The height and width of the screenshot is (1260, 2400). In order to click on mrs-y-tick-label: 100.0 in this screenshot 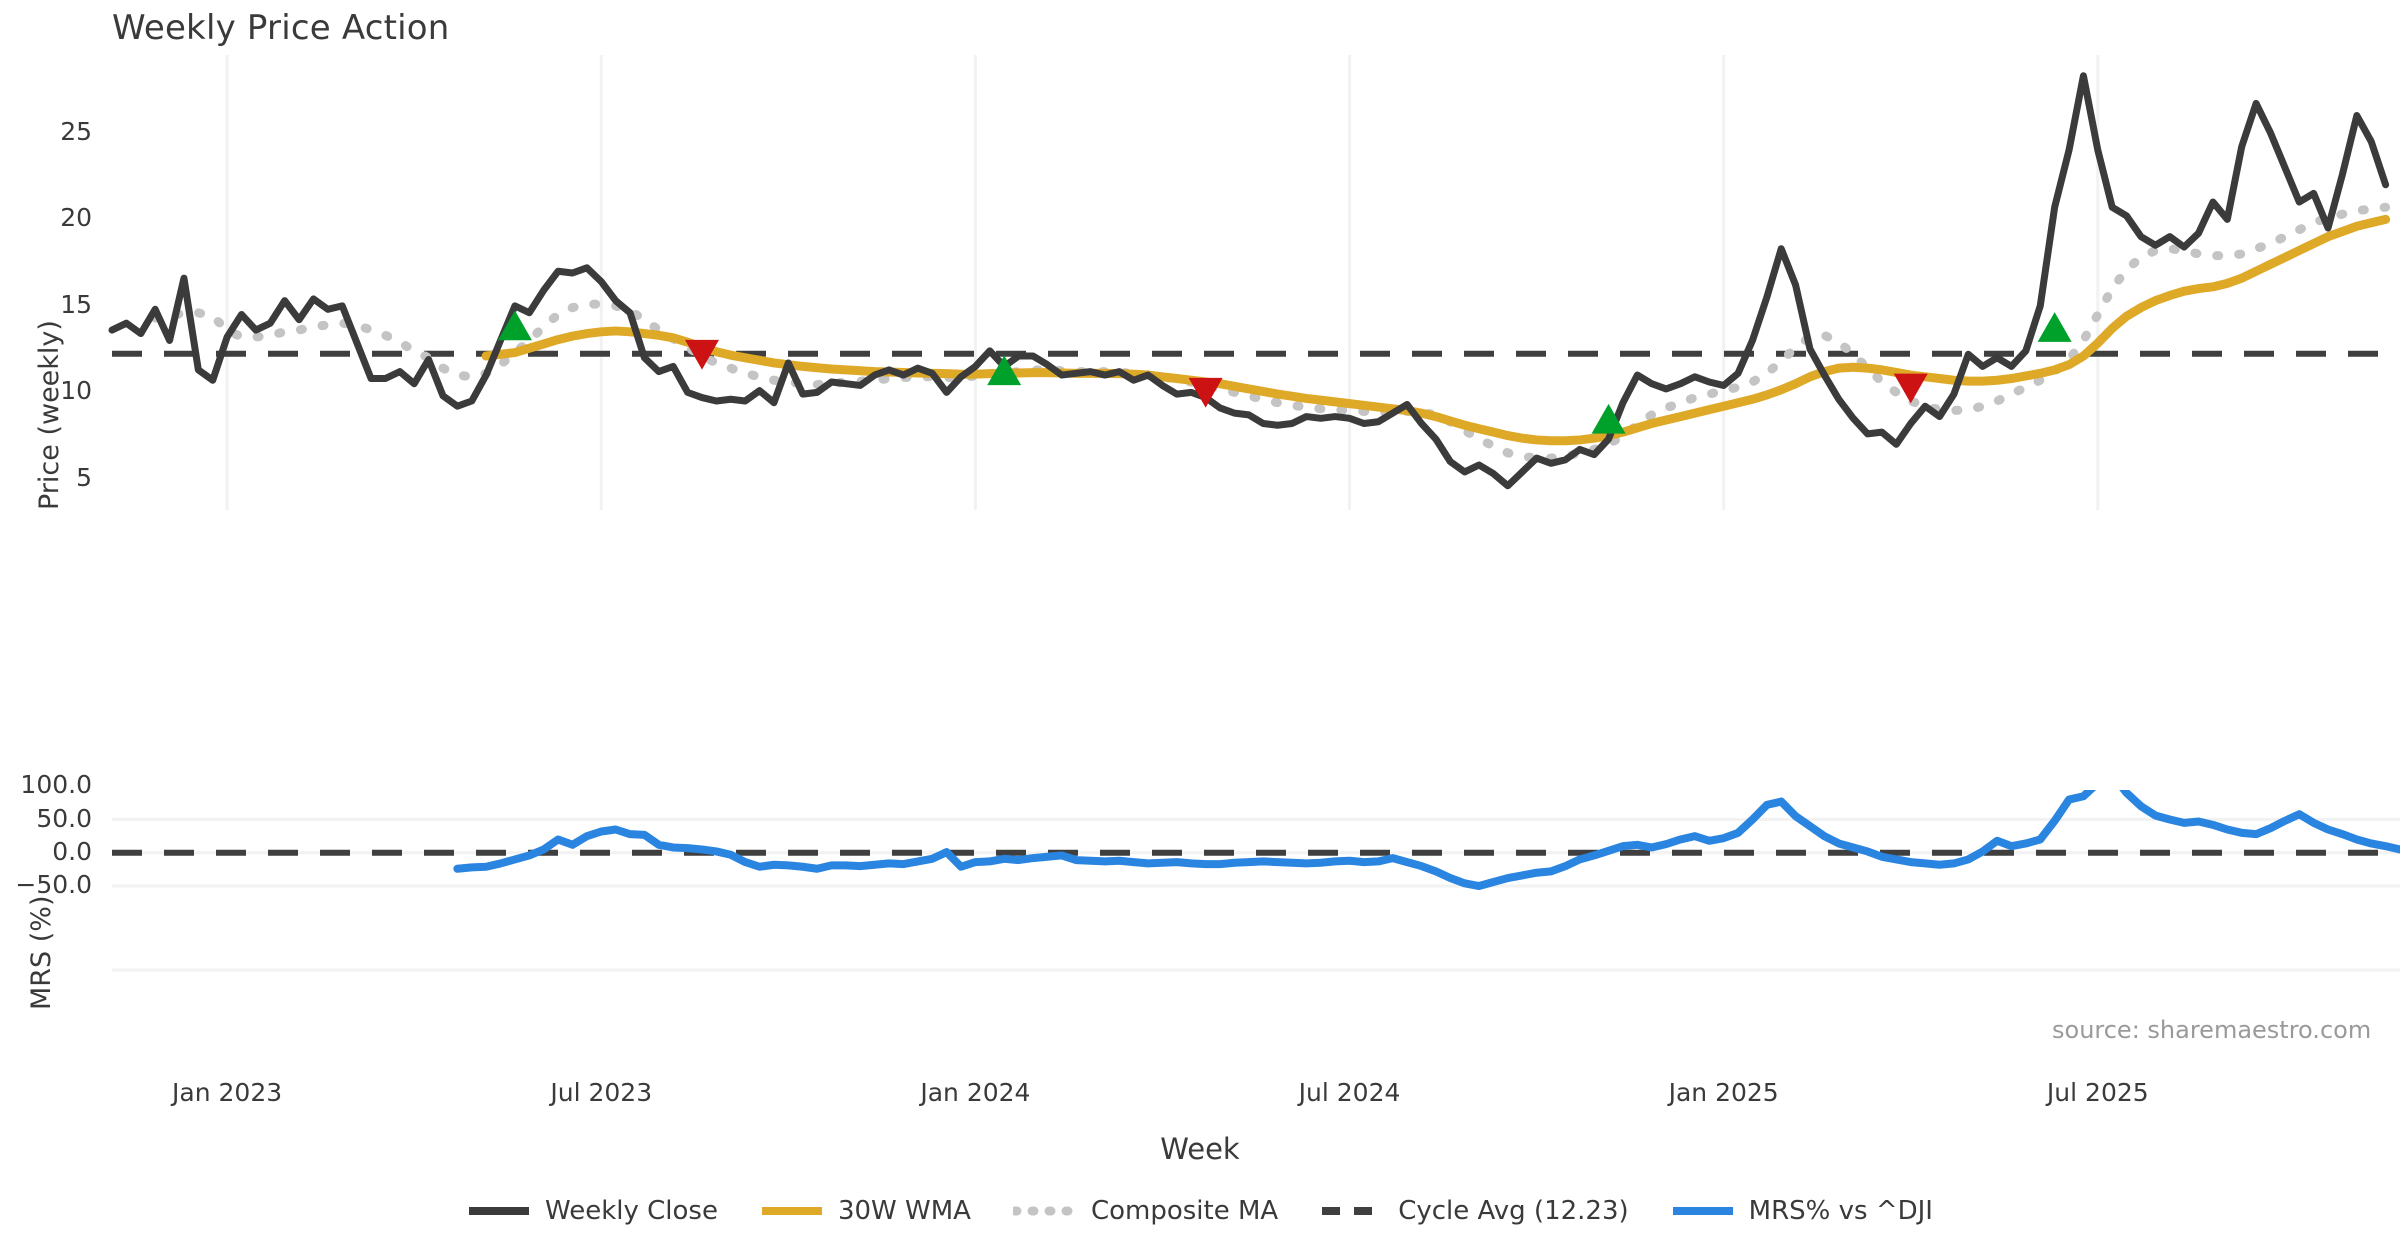, I will do `click(56, 785)`.